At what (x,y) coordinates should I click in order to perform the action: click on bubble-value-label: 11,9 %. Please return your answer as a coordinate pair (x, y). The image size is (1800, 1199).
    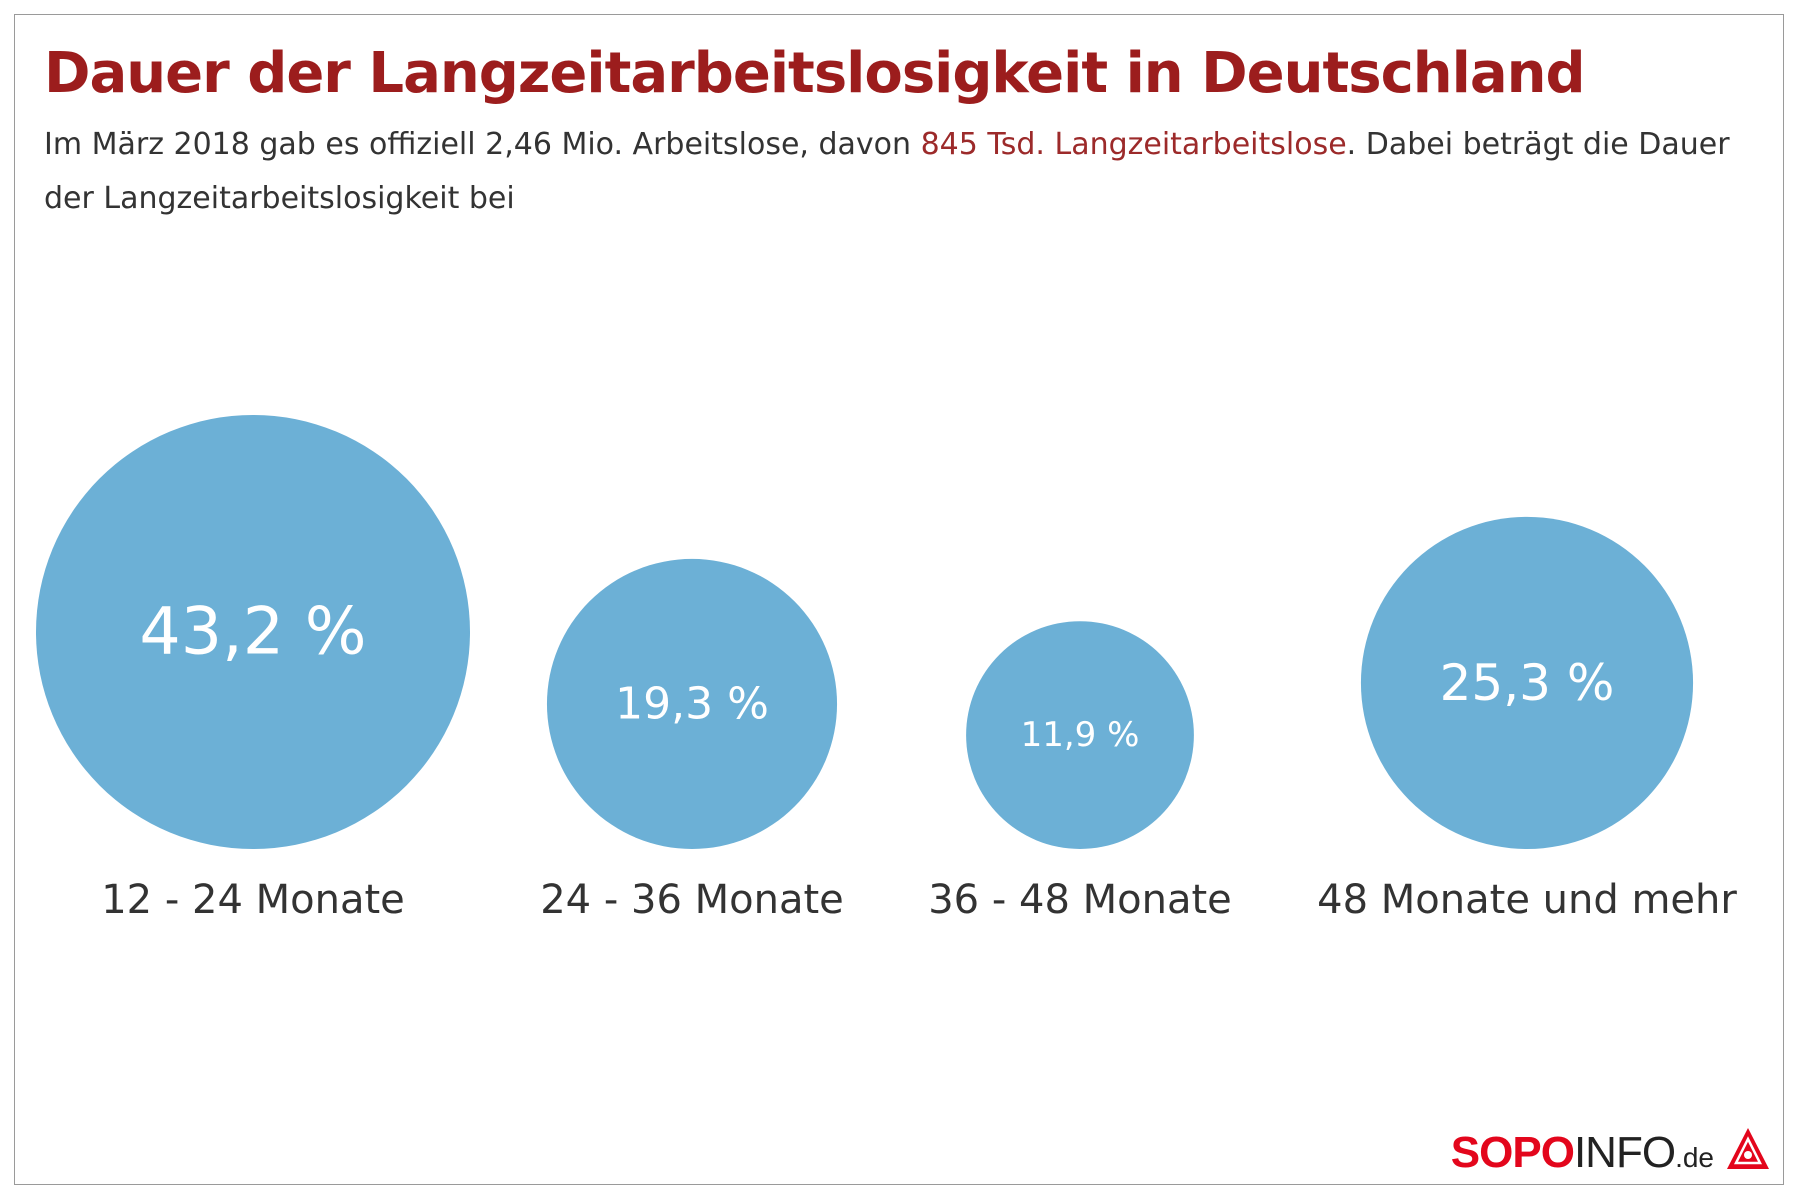
    Looking at the image, I should click on (1080, 735).